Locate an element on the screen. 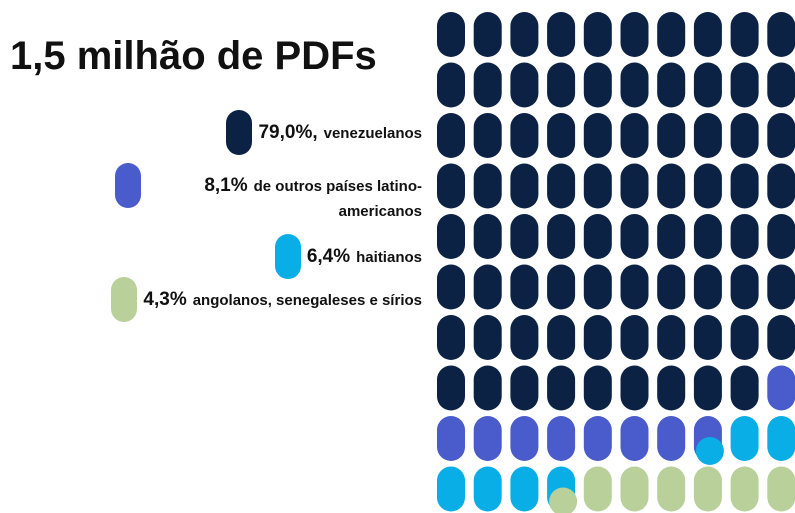  chart-title: 1,5 milhão de PDFs is located at coordinates (193, 56).